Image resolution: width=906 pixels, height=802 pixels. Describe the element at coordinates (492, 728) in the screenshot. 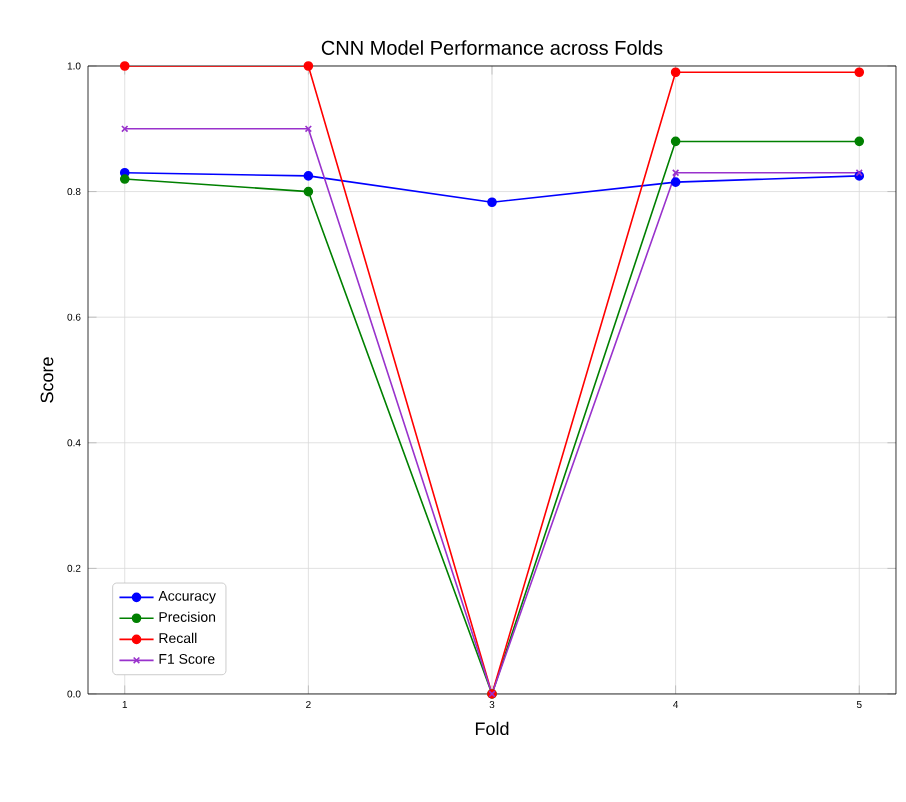

I see `x-axis-title: Fold` at that location.